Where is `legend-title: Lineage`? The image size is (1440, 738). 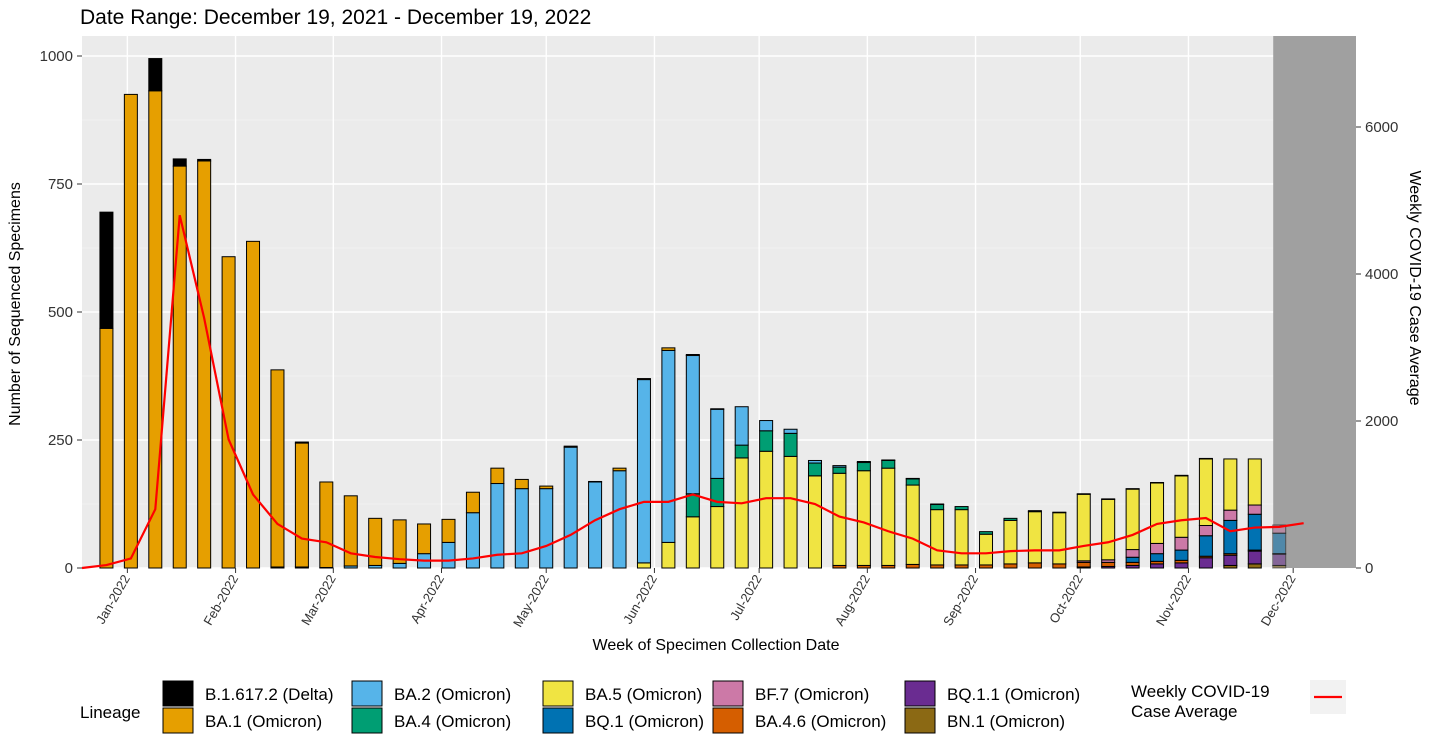 legend-title: Lineage is located at coordinates (110, 712).